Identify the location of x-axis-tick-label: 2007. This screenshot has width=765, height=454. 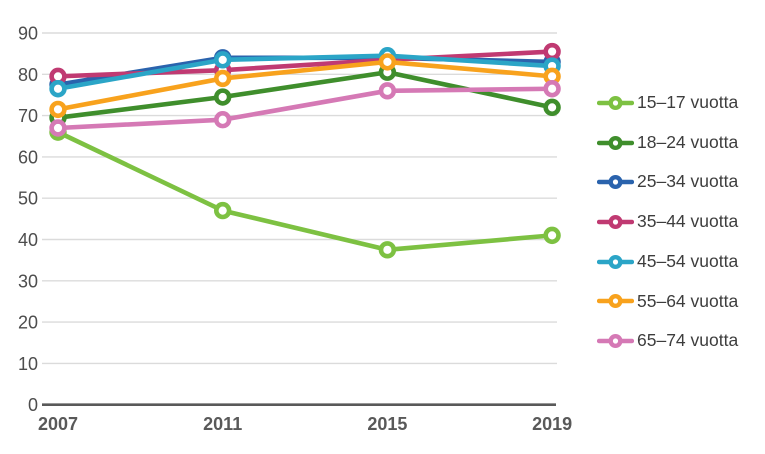
(58, 424).